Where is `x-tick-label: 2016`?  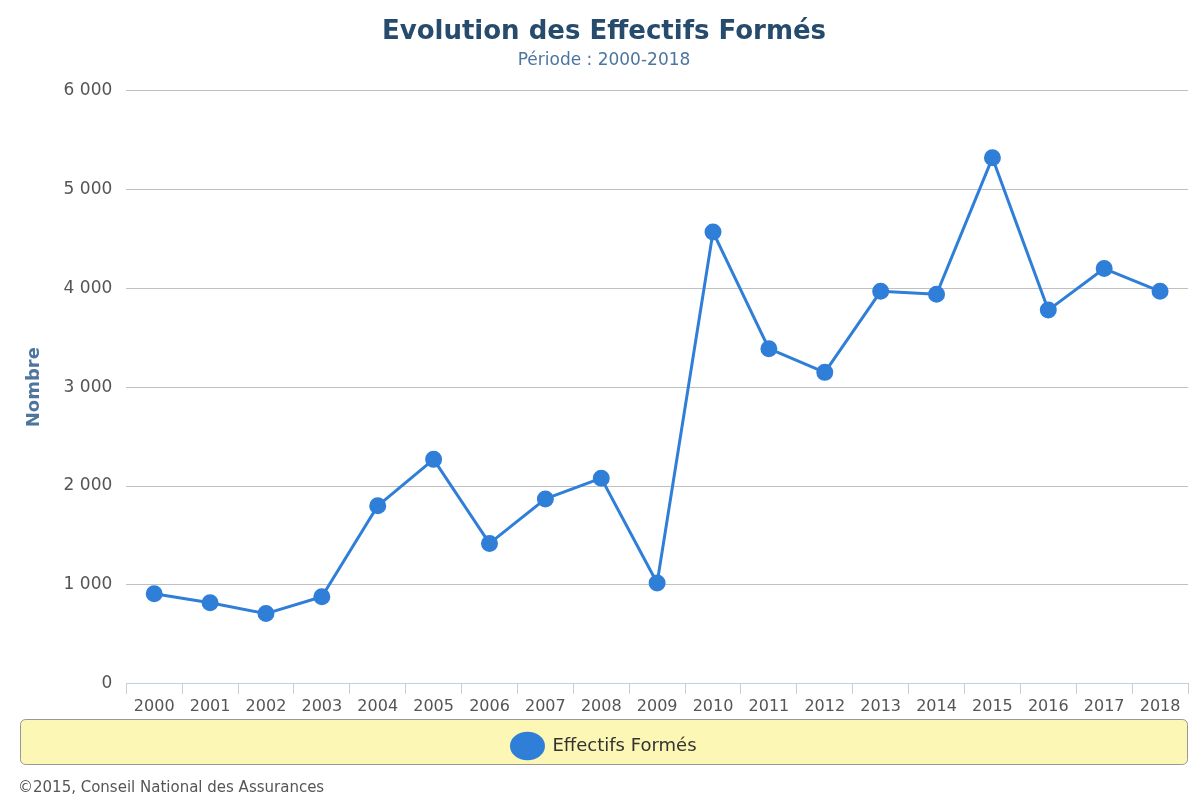
x-tick-label: 2016 is located at coordinates (1048, 705).